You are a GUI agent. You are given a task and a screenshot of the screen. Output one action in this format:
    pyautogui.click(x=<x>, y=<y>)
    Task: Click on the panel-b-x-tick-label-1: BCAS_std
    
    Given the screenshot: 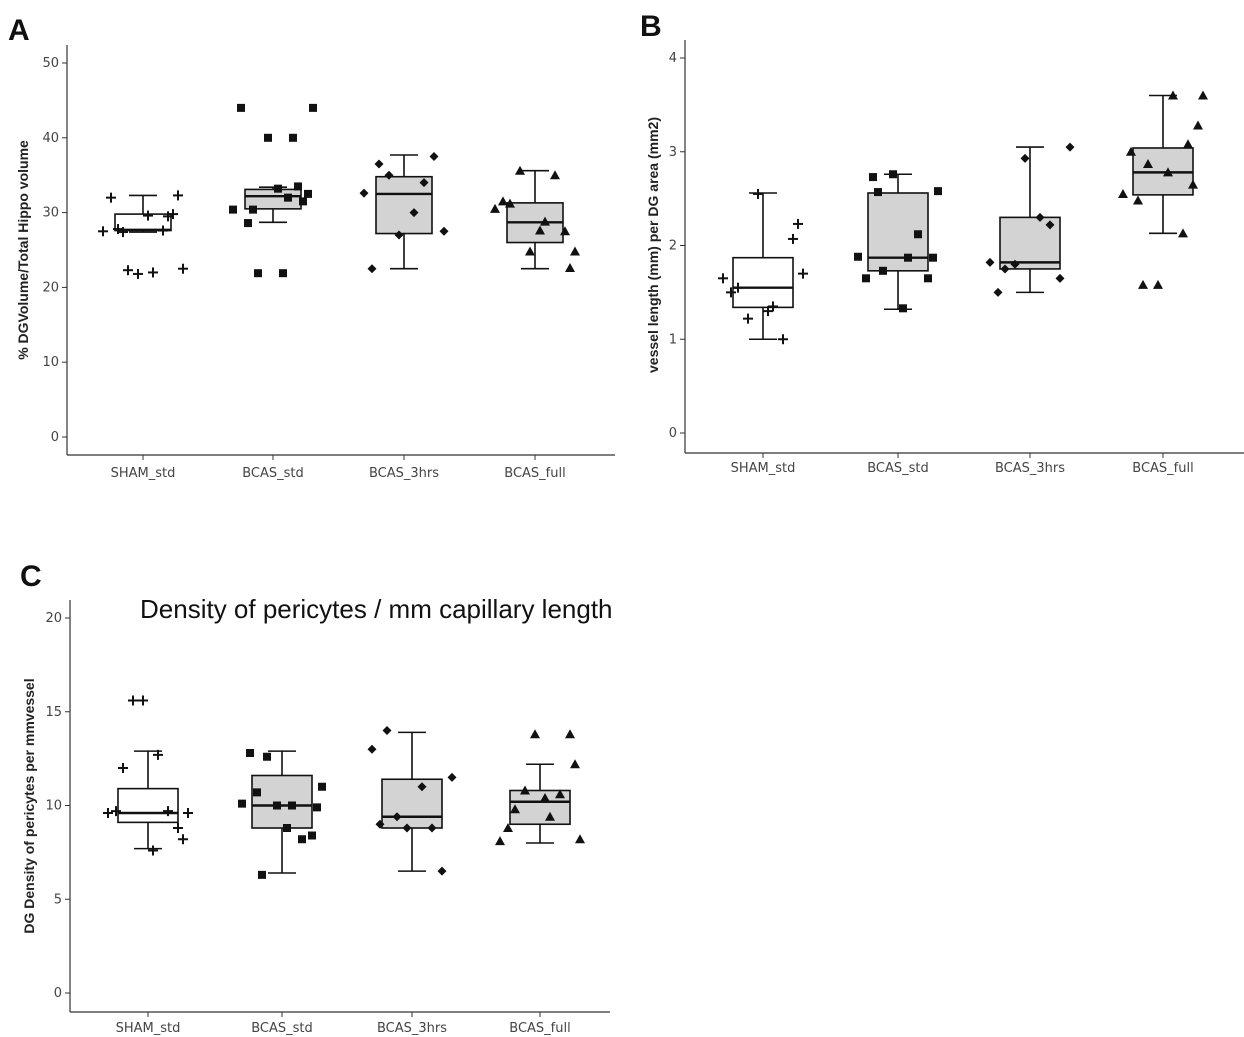 What is the action you would take?
    pyautogui.click(x=898, y=468)
    